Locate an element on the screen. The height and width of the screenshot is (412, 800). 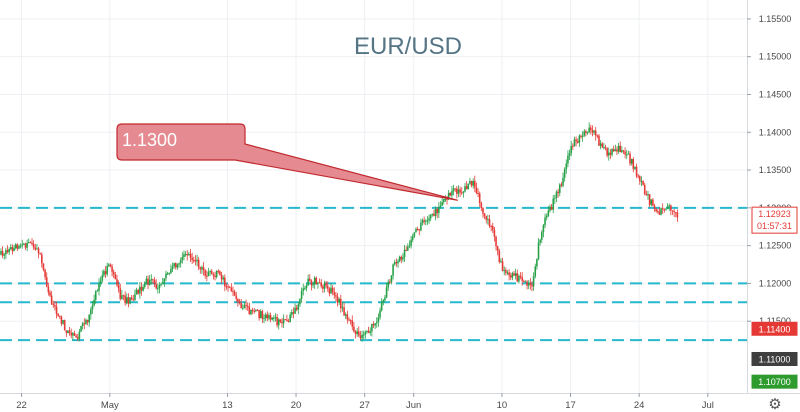
price-badge: 1.12923 01:57:31 is located at coordinates (774, 220).